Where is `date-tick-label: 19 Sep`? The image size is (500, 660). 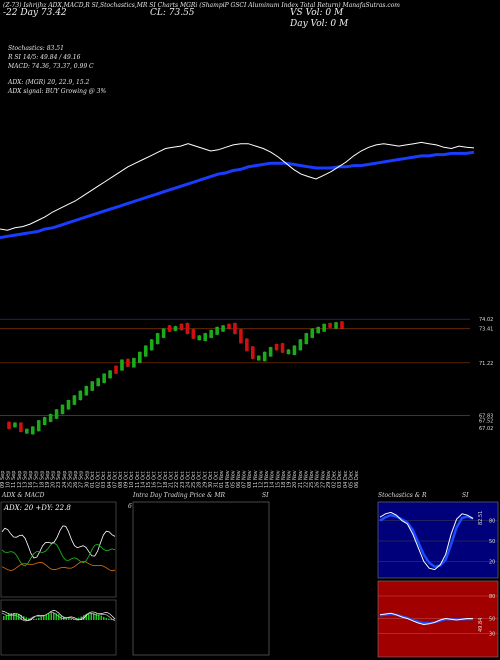 date-tick-label: 19 Sep is located at coordinates (48, 479).